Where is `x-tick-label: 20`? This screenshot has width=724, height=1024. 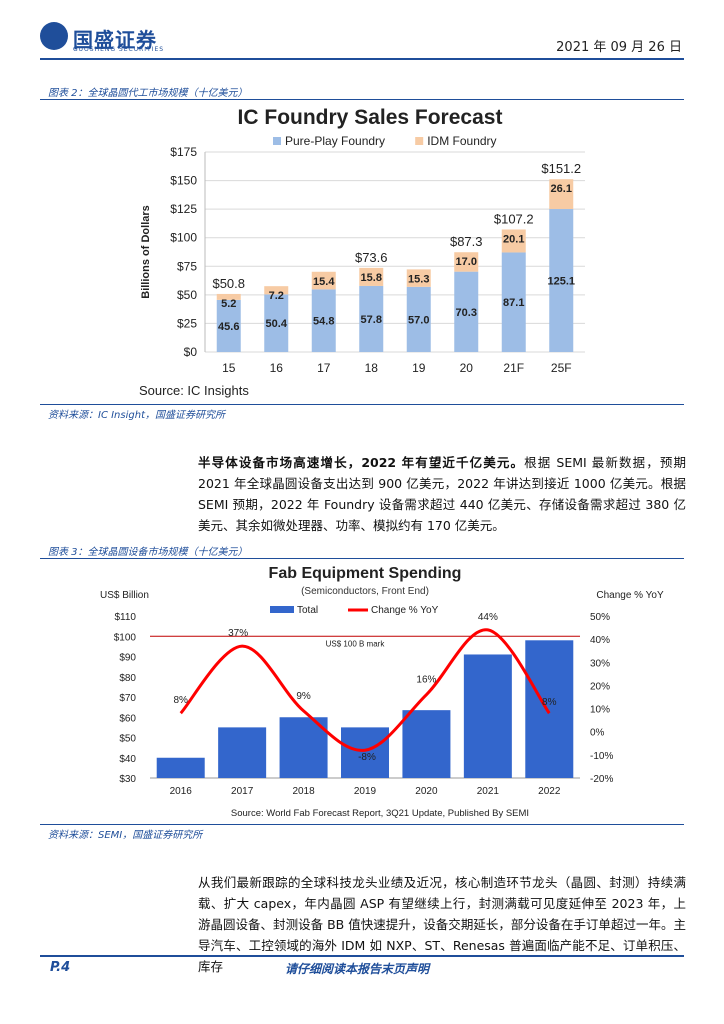 x-tick-label: 20 is located at coordinates (467, 368).